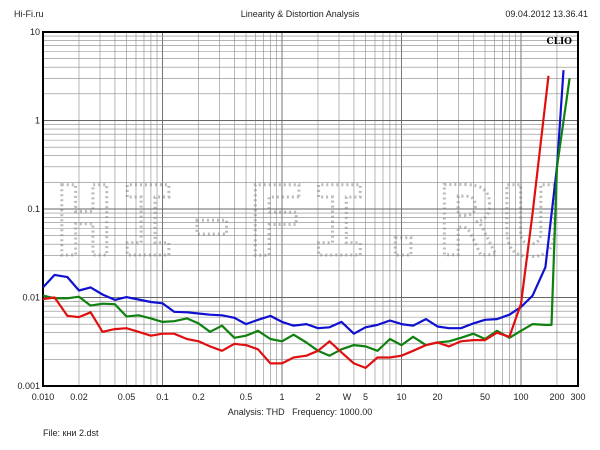  Describe the element at coordinates (198, 397) in the screenshot. I see `x-tick-label: 0.2` at that location.